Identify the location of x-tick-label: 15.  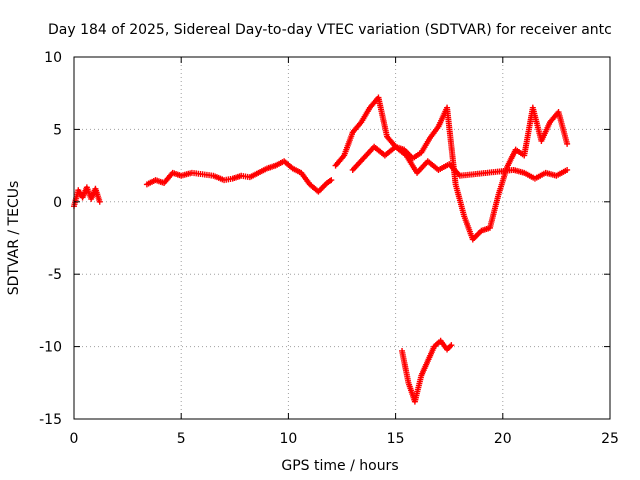
(396, 439).